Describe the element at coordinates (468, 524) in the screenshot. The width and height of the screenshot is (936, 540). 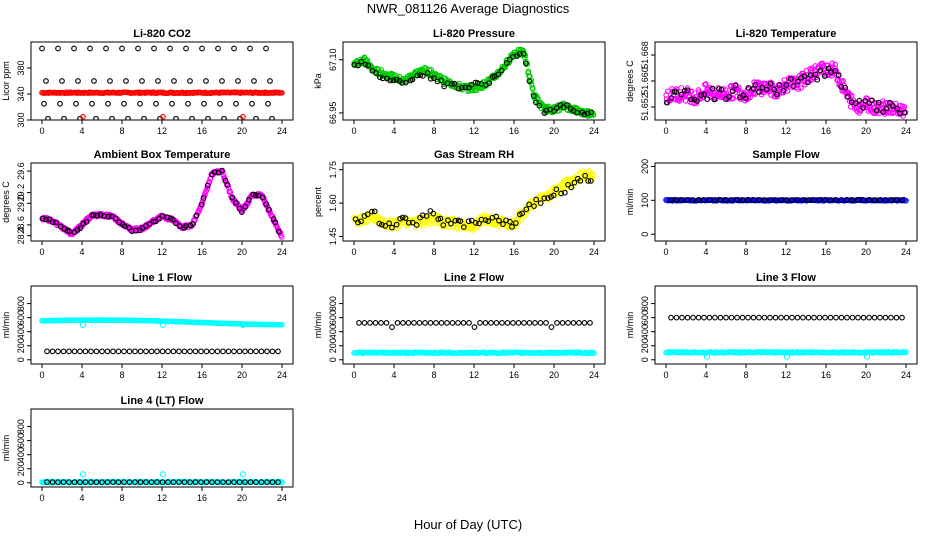
I see `x-axis-title: Hour of Day (UTC)` at that location.